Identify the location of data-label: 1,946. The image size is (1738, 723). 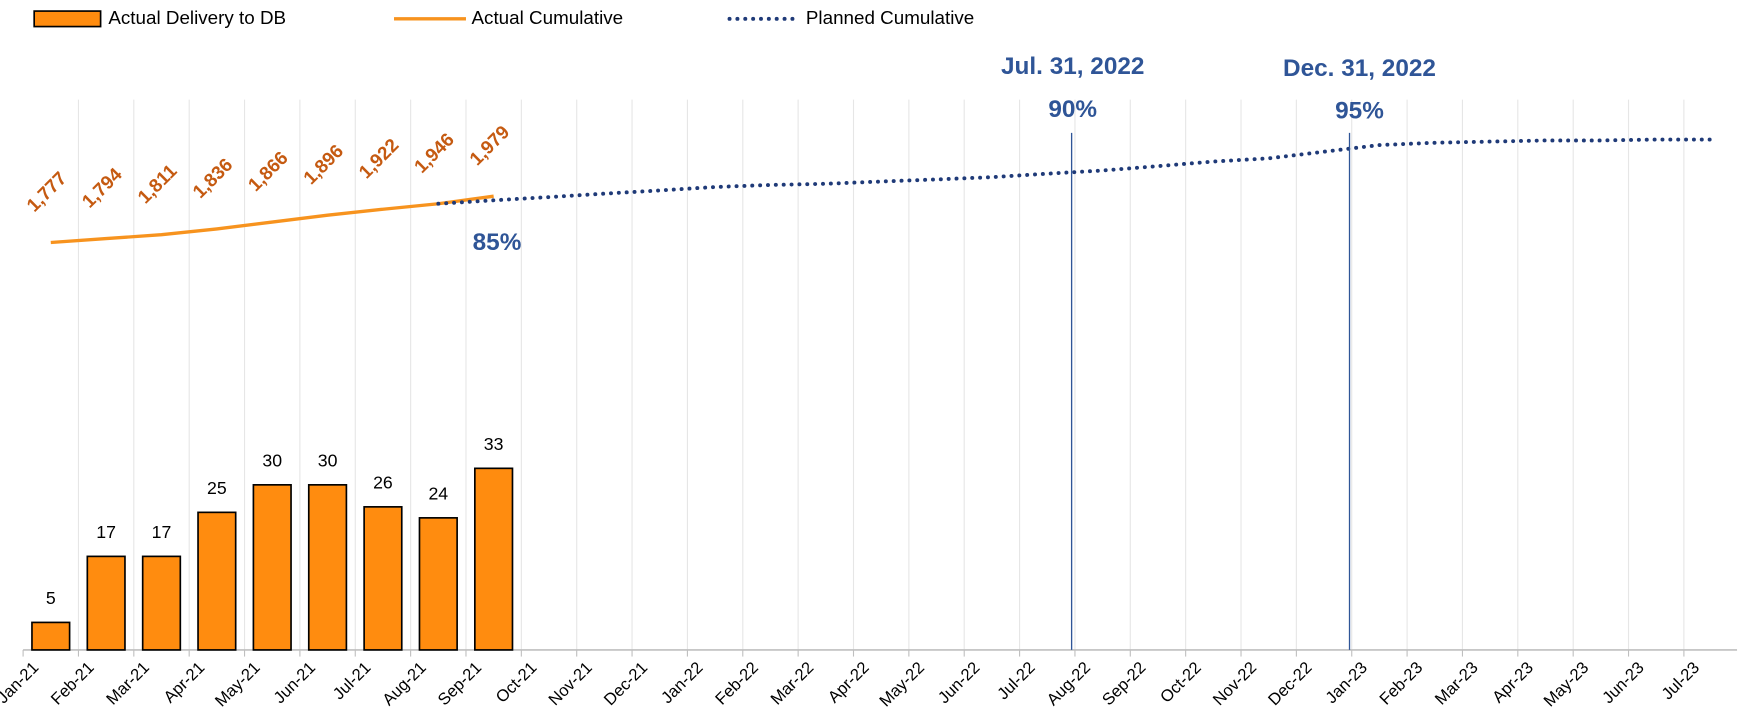
(434, 153).